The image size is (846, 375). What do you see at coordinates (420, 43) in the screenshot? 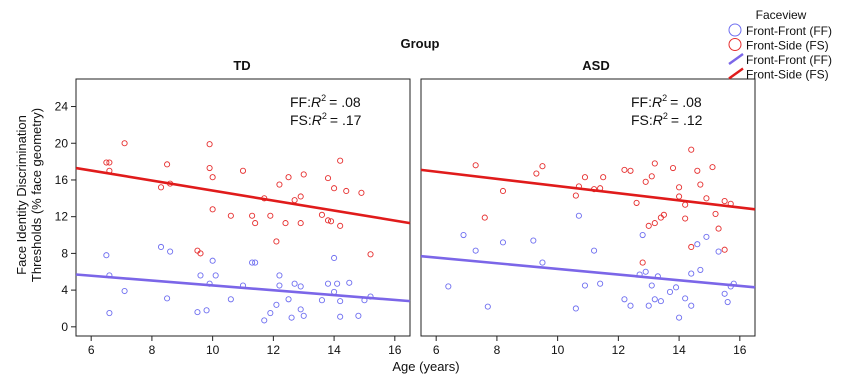
I see `group-title: Group` at bounding box center [420, 43].